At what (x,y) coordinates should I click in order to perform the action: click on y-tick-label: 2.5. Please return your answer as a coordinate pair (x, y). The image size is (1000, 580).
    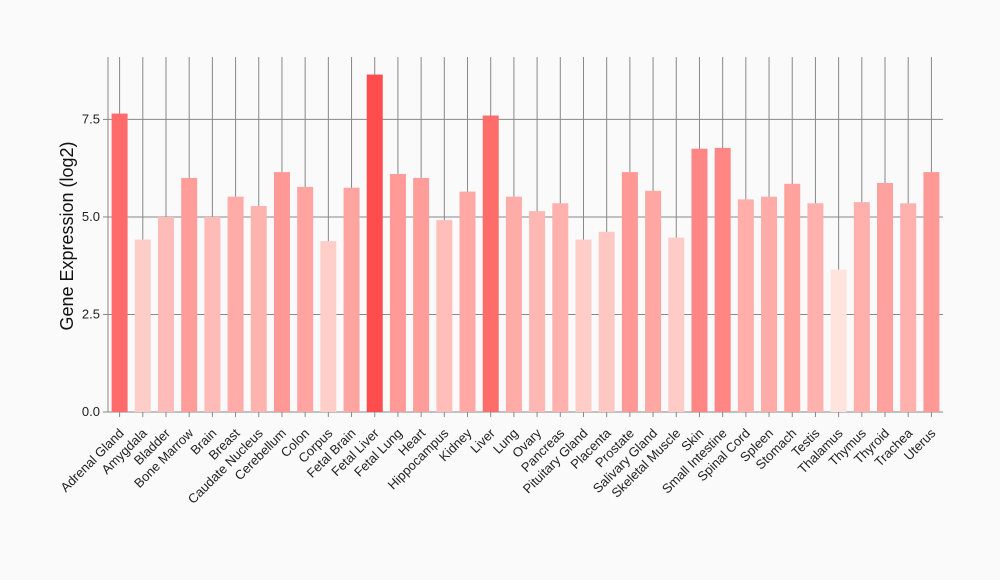
    Looking at the image, I should click on (91, 313).